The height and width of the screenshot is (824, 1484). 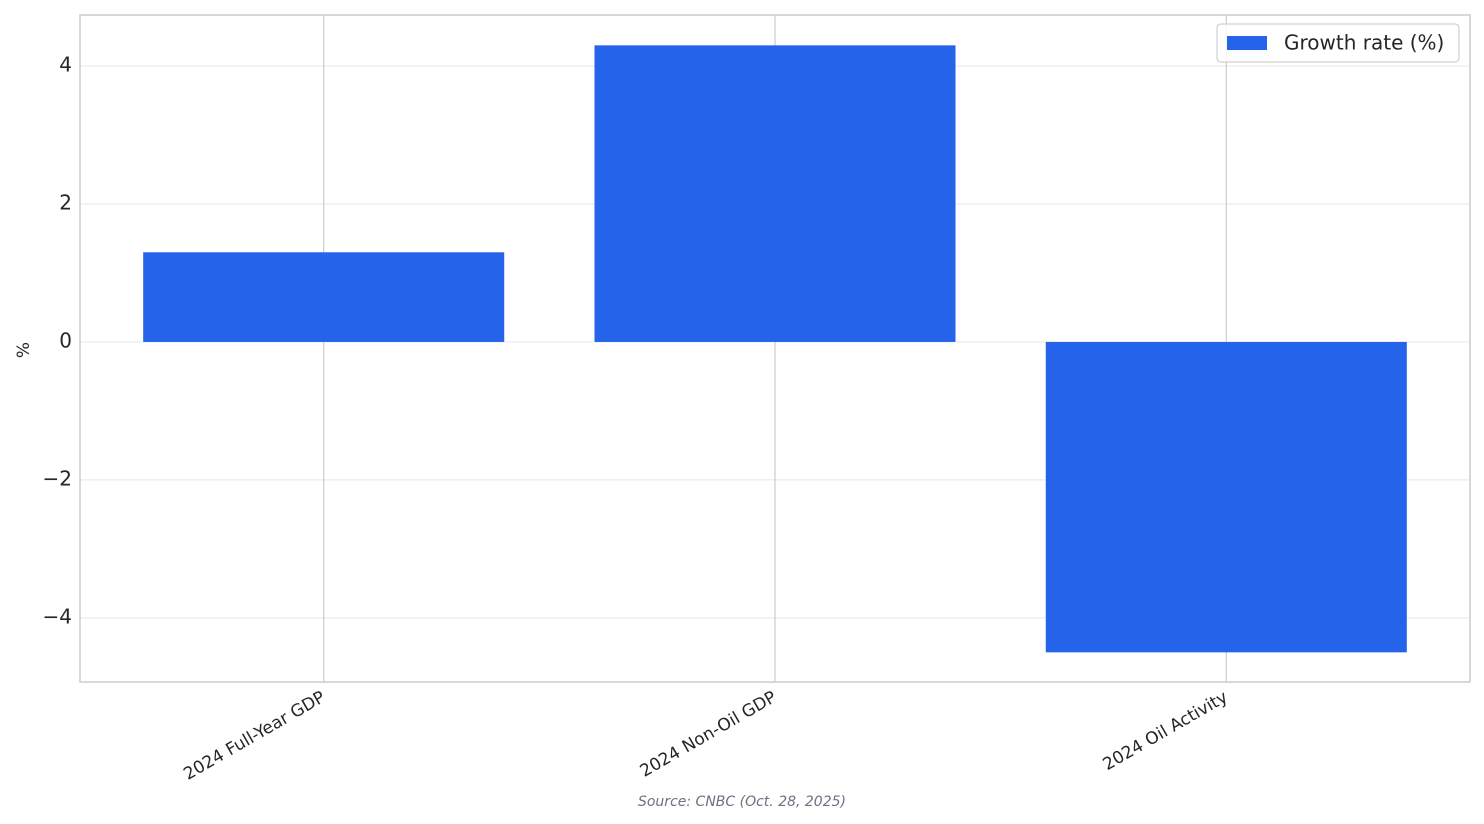 I want to click on y-axis-label: %, so click(x=24, y=350).